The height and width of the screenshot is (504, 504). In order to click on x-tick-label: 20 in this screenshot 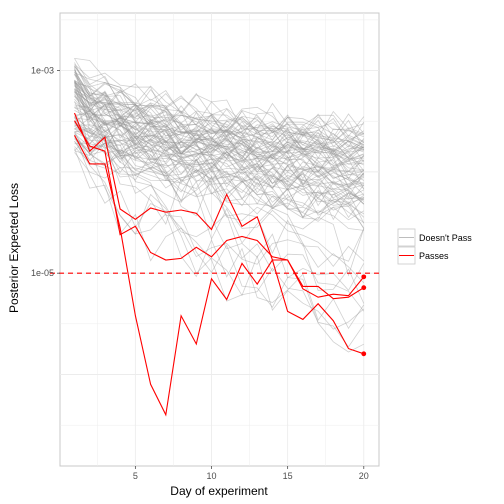, I will do `click(364, 476)`.